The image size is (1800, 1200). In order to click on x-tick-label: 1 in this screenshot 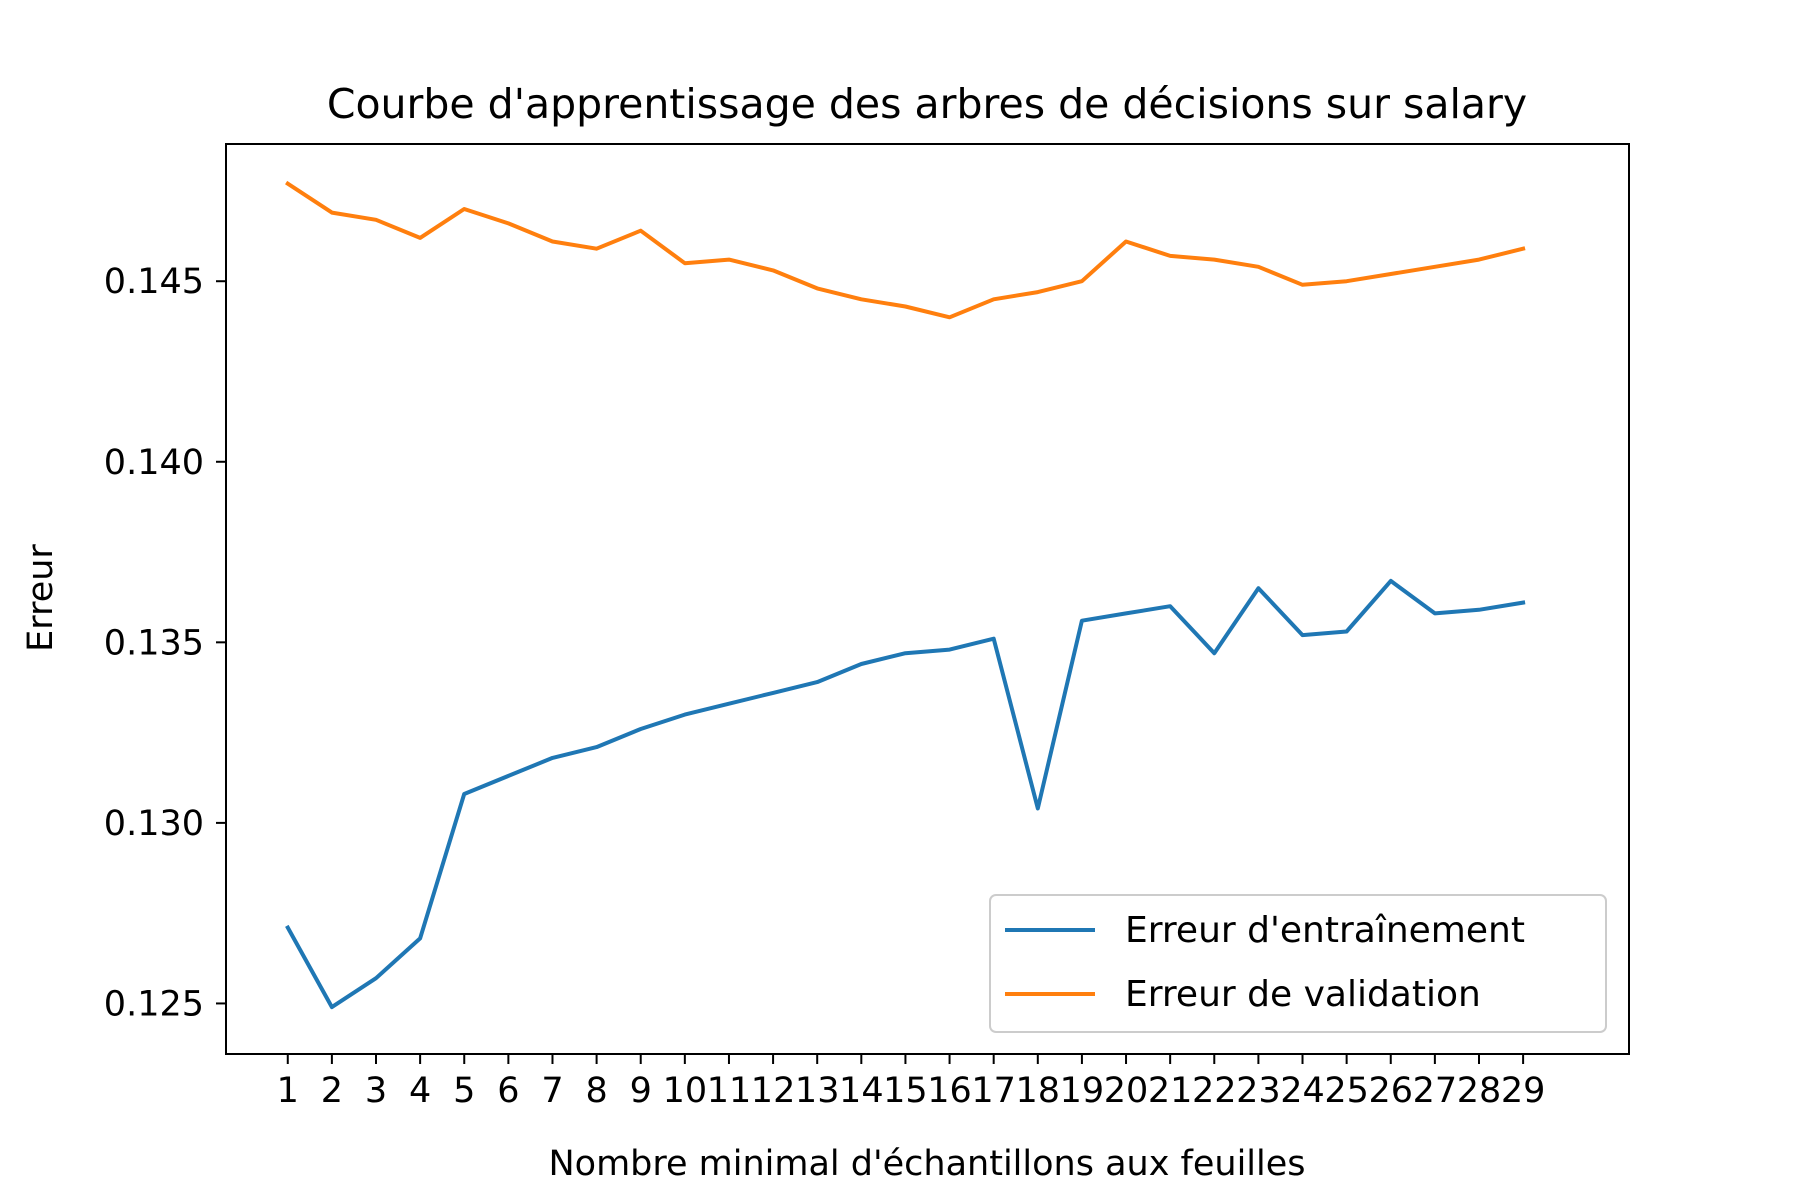, I will do `click(288, 1091)`.